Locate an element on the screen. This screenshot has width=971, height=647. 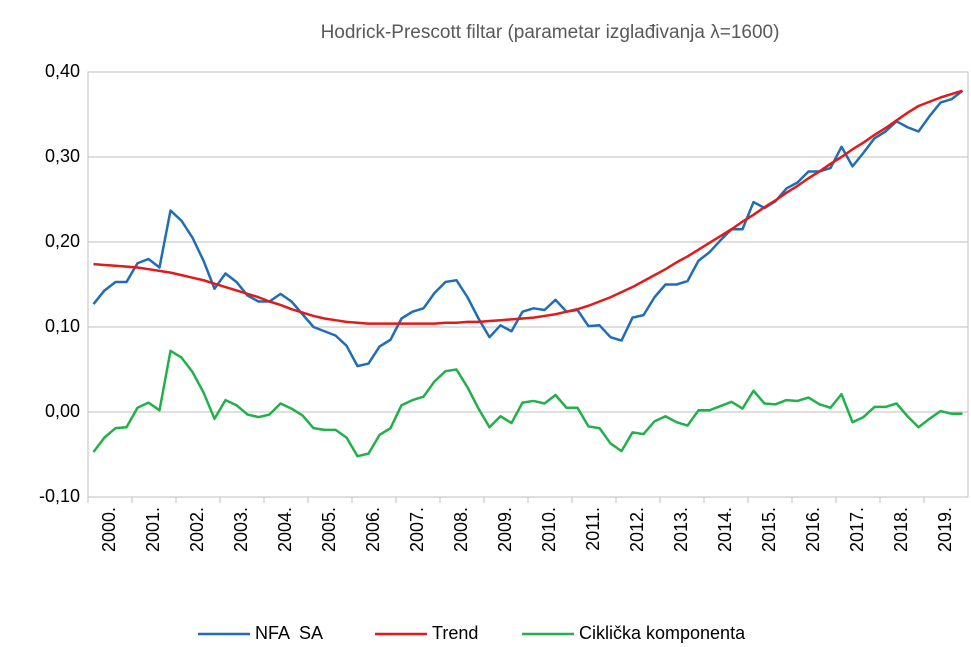
legend-label: NFA SA is located at coordinates (289, 633).